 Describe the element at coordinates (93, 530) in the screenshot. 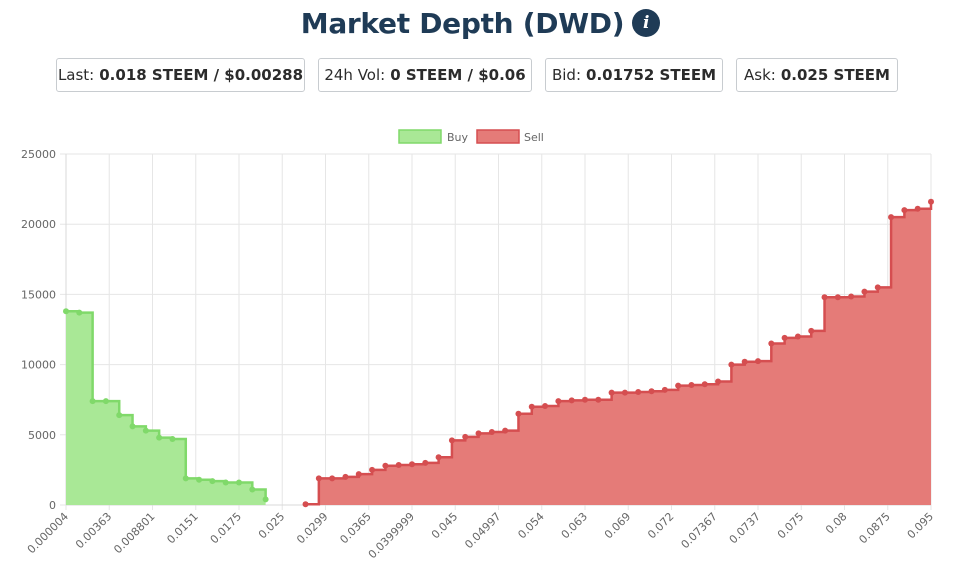

I see `x-tick-label: 0.00363` at that location.